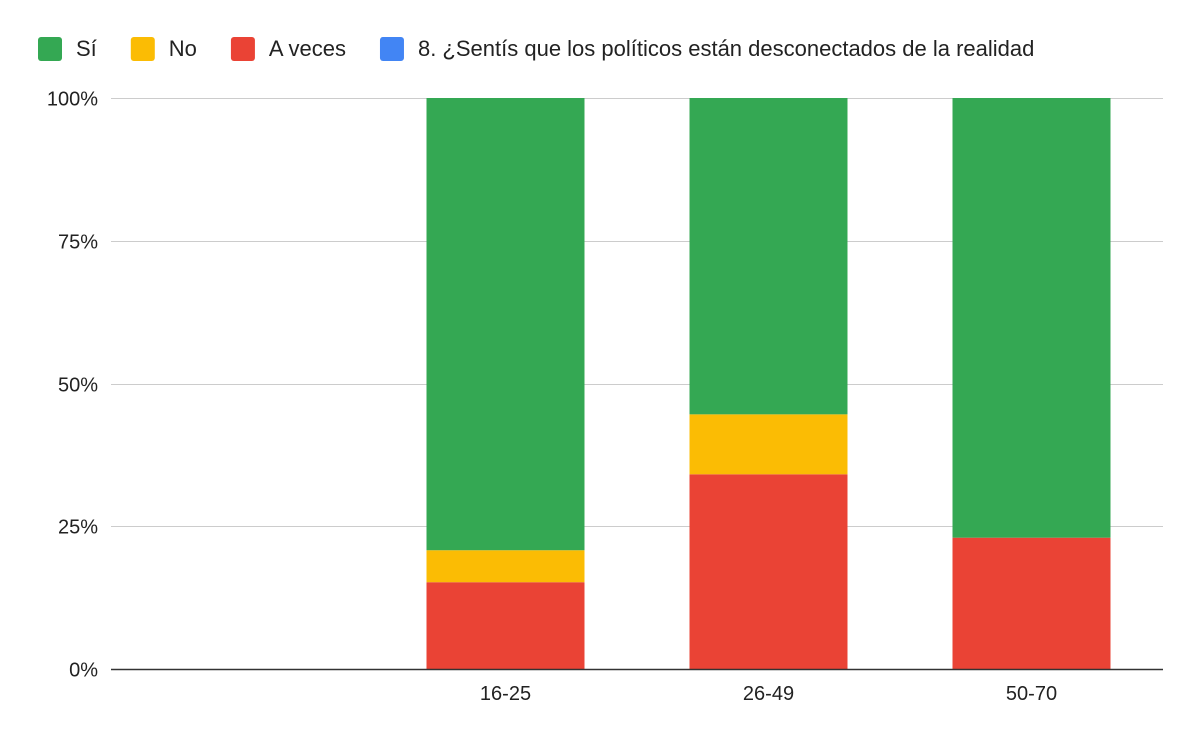 This screenshot has height=742, width=1200. I want to click on x-tick-label: 50-70, so click(1031, 694).